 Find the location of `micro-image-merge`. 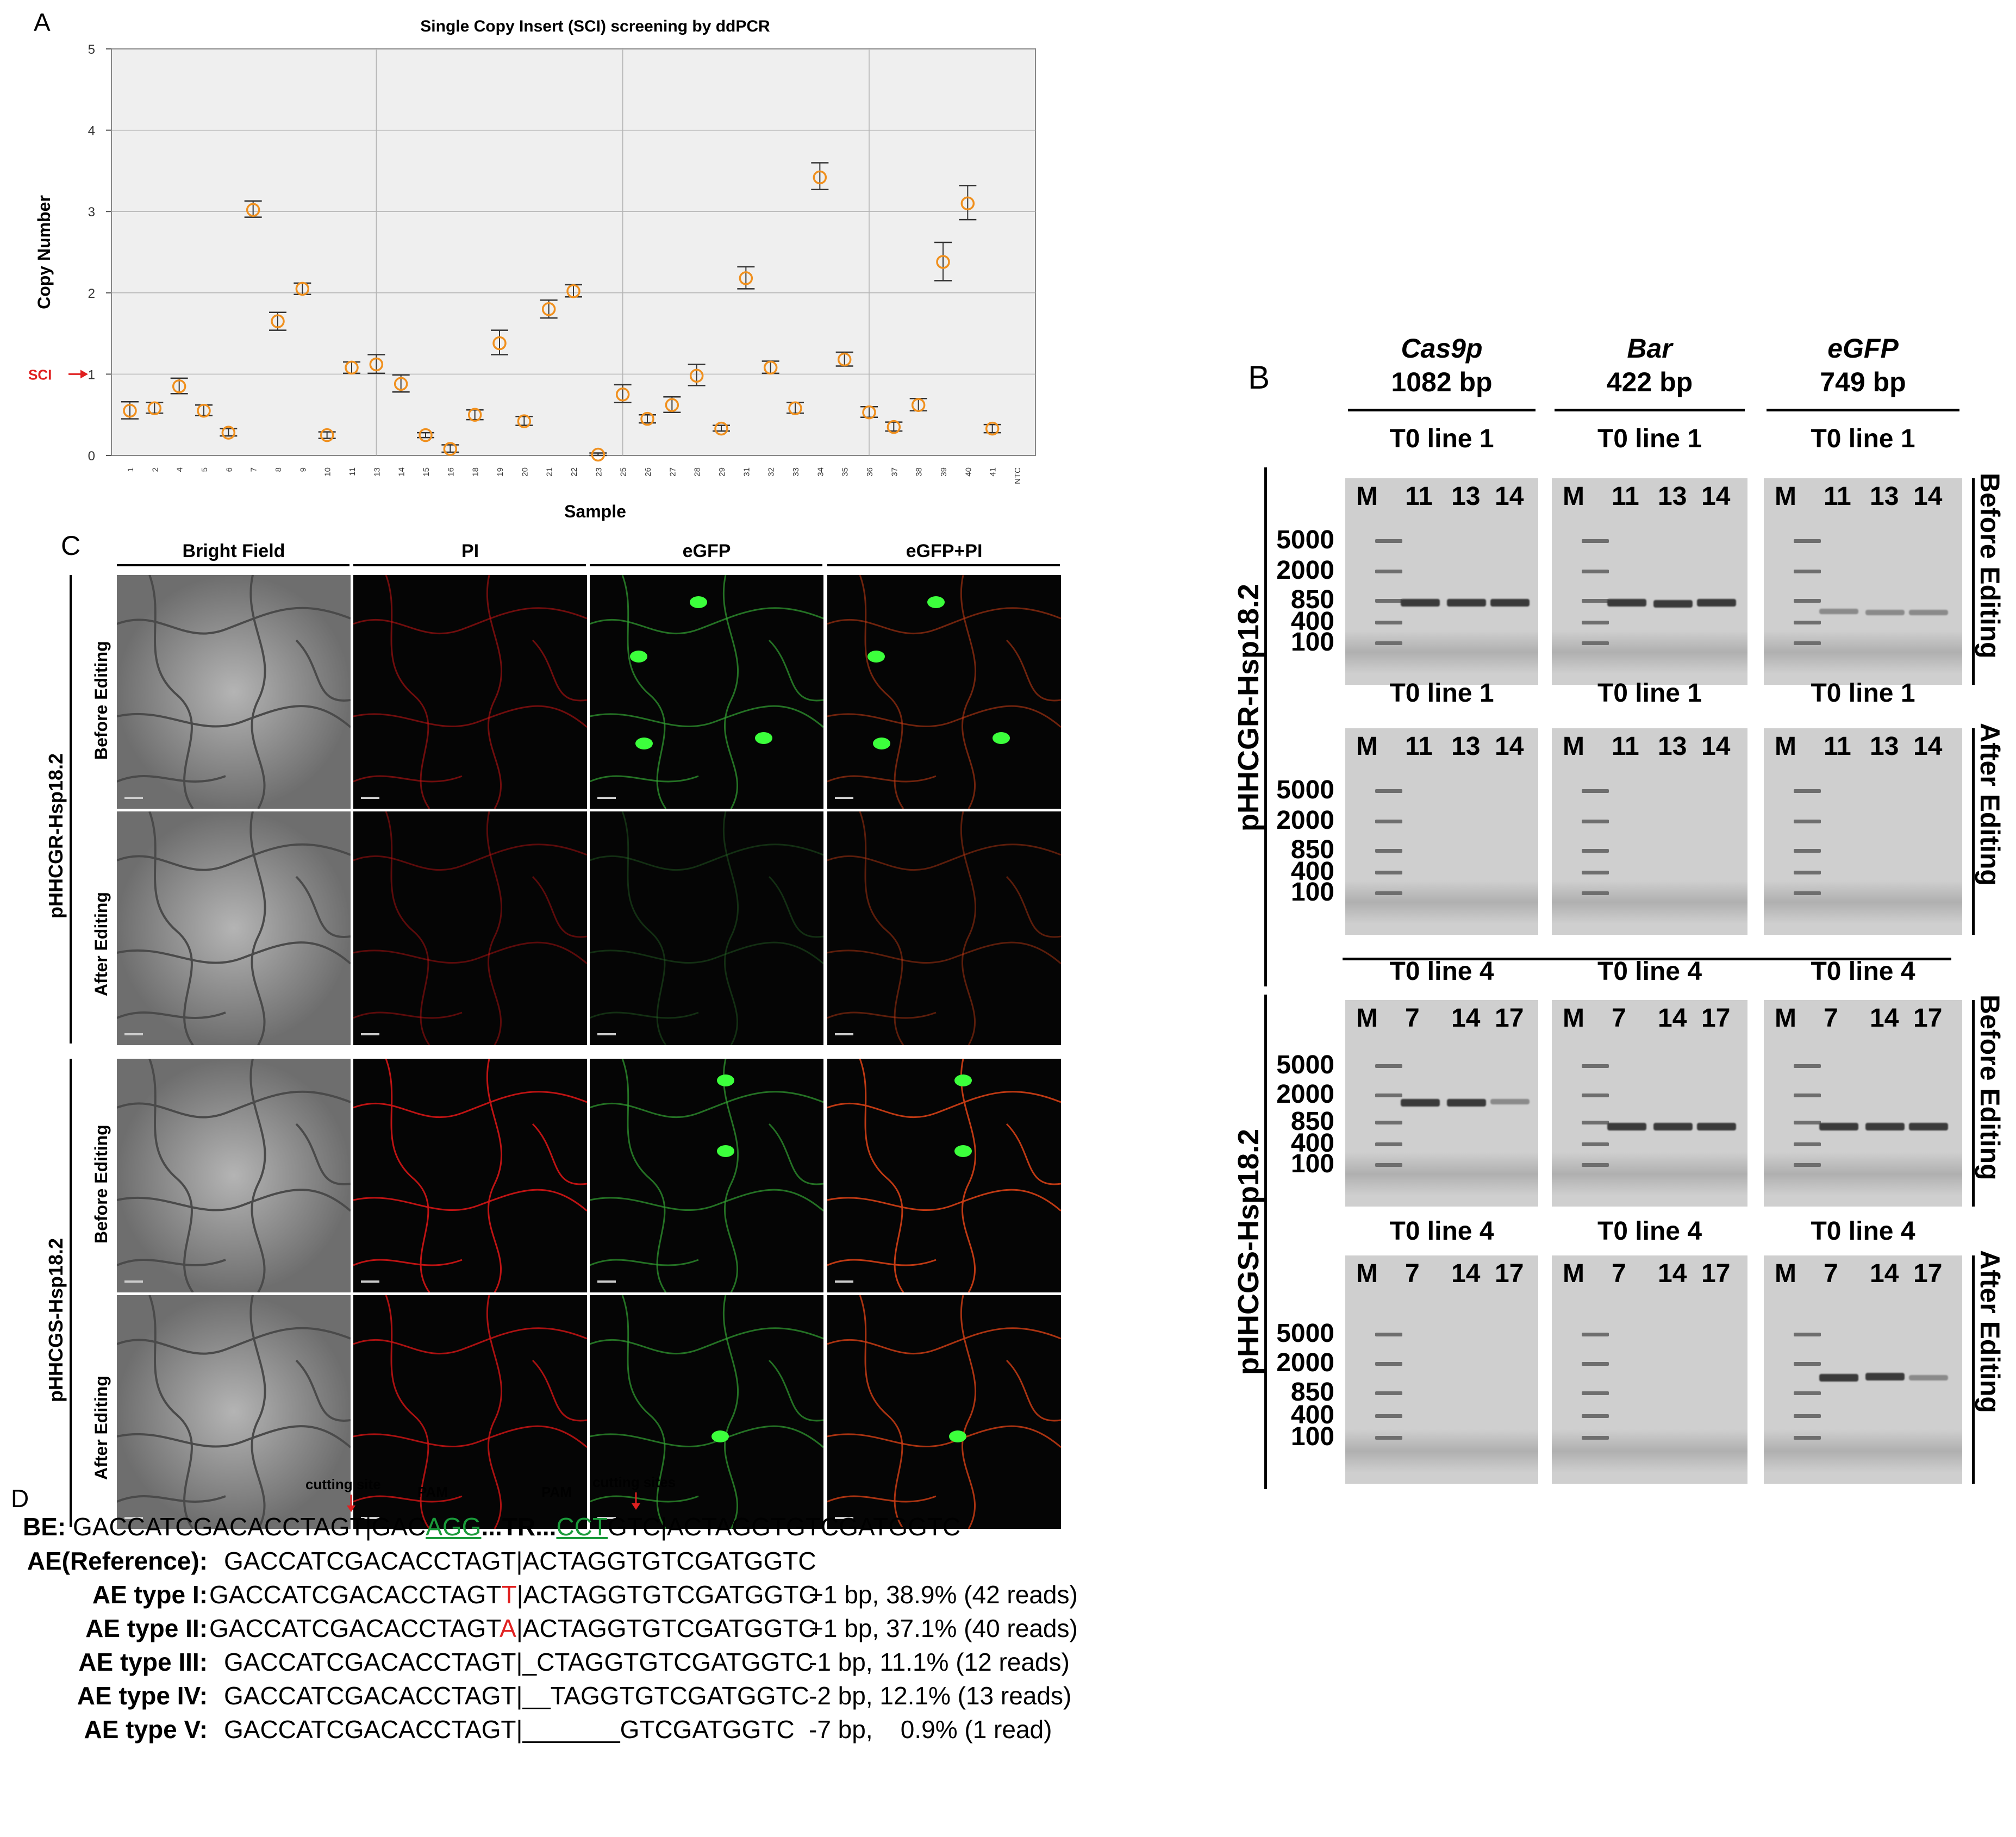

micro-image-merge is located at coordinates (944, 692).